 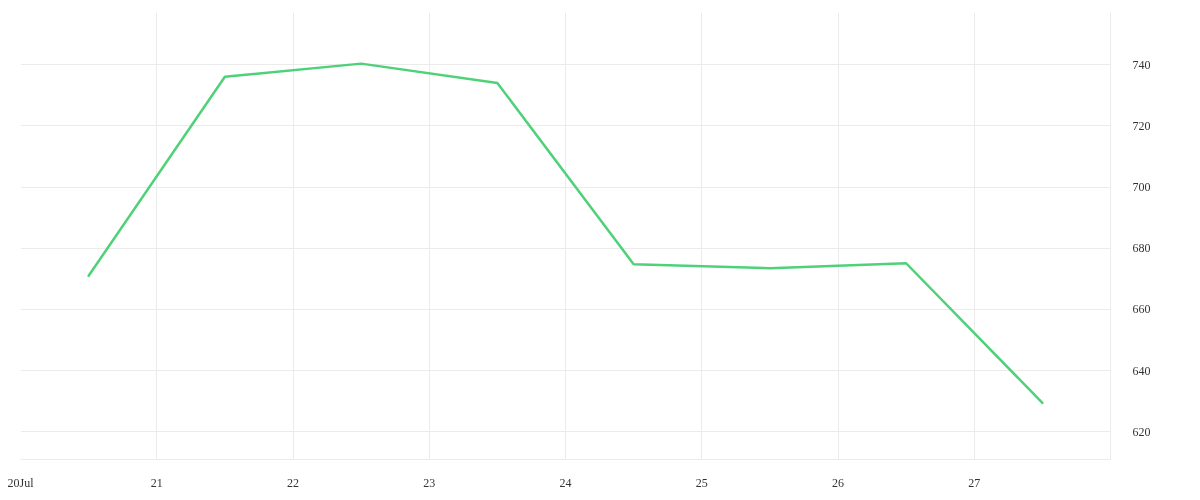 What do you see at coordinates (1141, 248) in the screenshot?
I see `y-tick-label: 680` at bounding box center [1141, 248].